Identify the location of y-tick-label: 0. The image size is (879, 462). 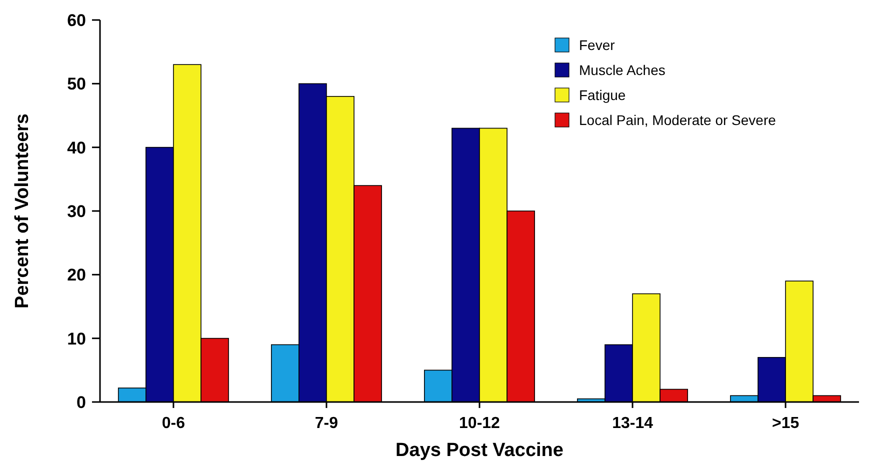
(81, 402).